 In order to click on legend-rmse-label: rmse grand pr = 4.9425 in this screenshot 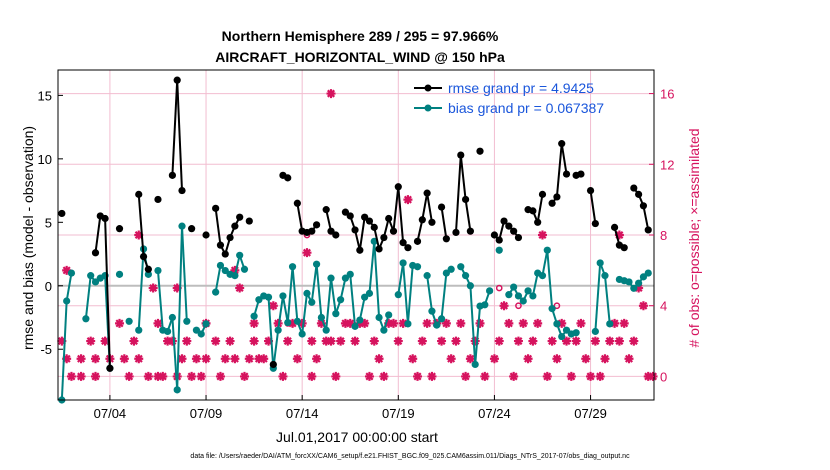, I will do `click(521, 88)`.